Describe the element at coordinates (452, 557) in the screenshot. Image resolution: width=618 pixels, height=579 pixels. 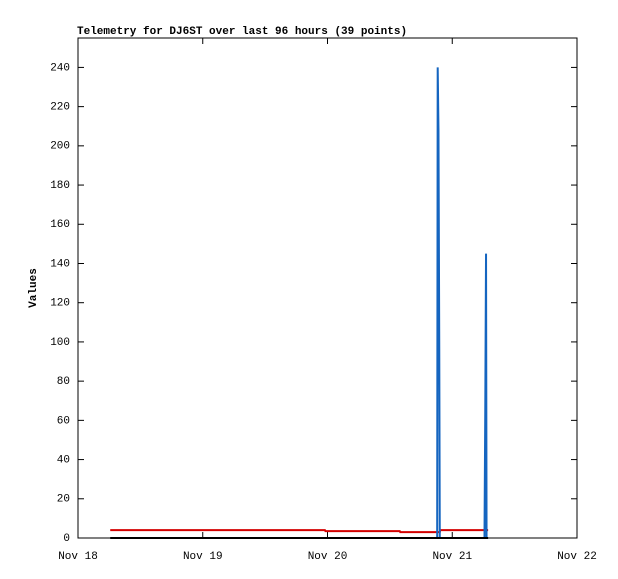
I see `x-tick-label: Nov 21` at that location.